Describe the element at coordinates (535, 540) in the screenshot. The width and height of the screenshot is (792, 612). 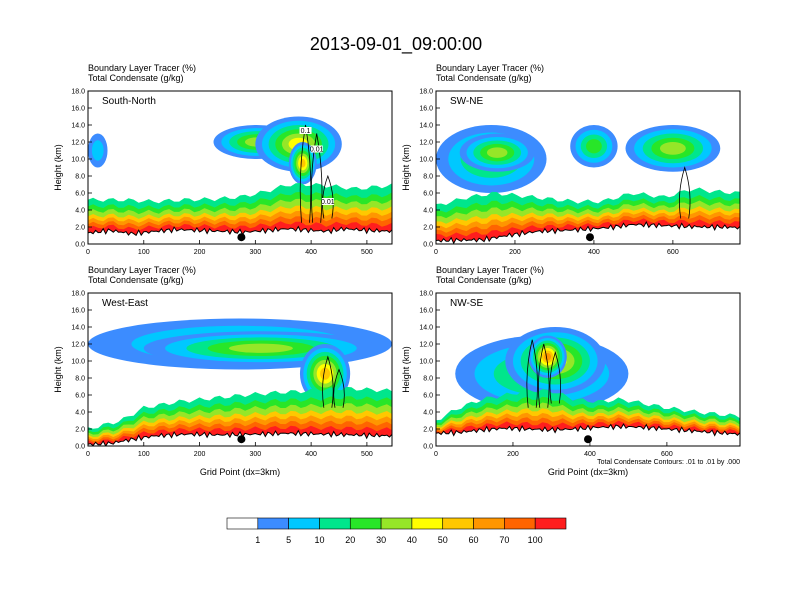
I see `colorbar-label: 100` at that location.